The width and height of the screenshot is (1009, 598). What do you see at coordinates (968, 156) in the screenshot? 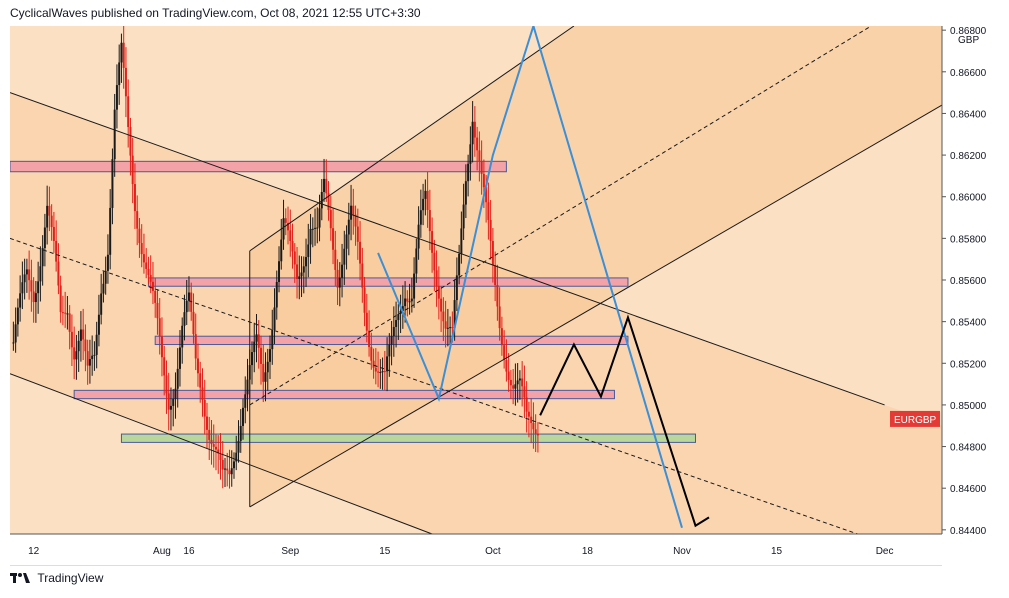
I see `price-tick-label: 0.86200` at bounding box center [968, 156].